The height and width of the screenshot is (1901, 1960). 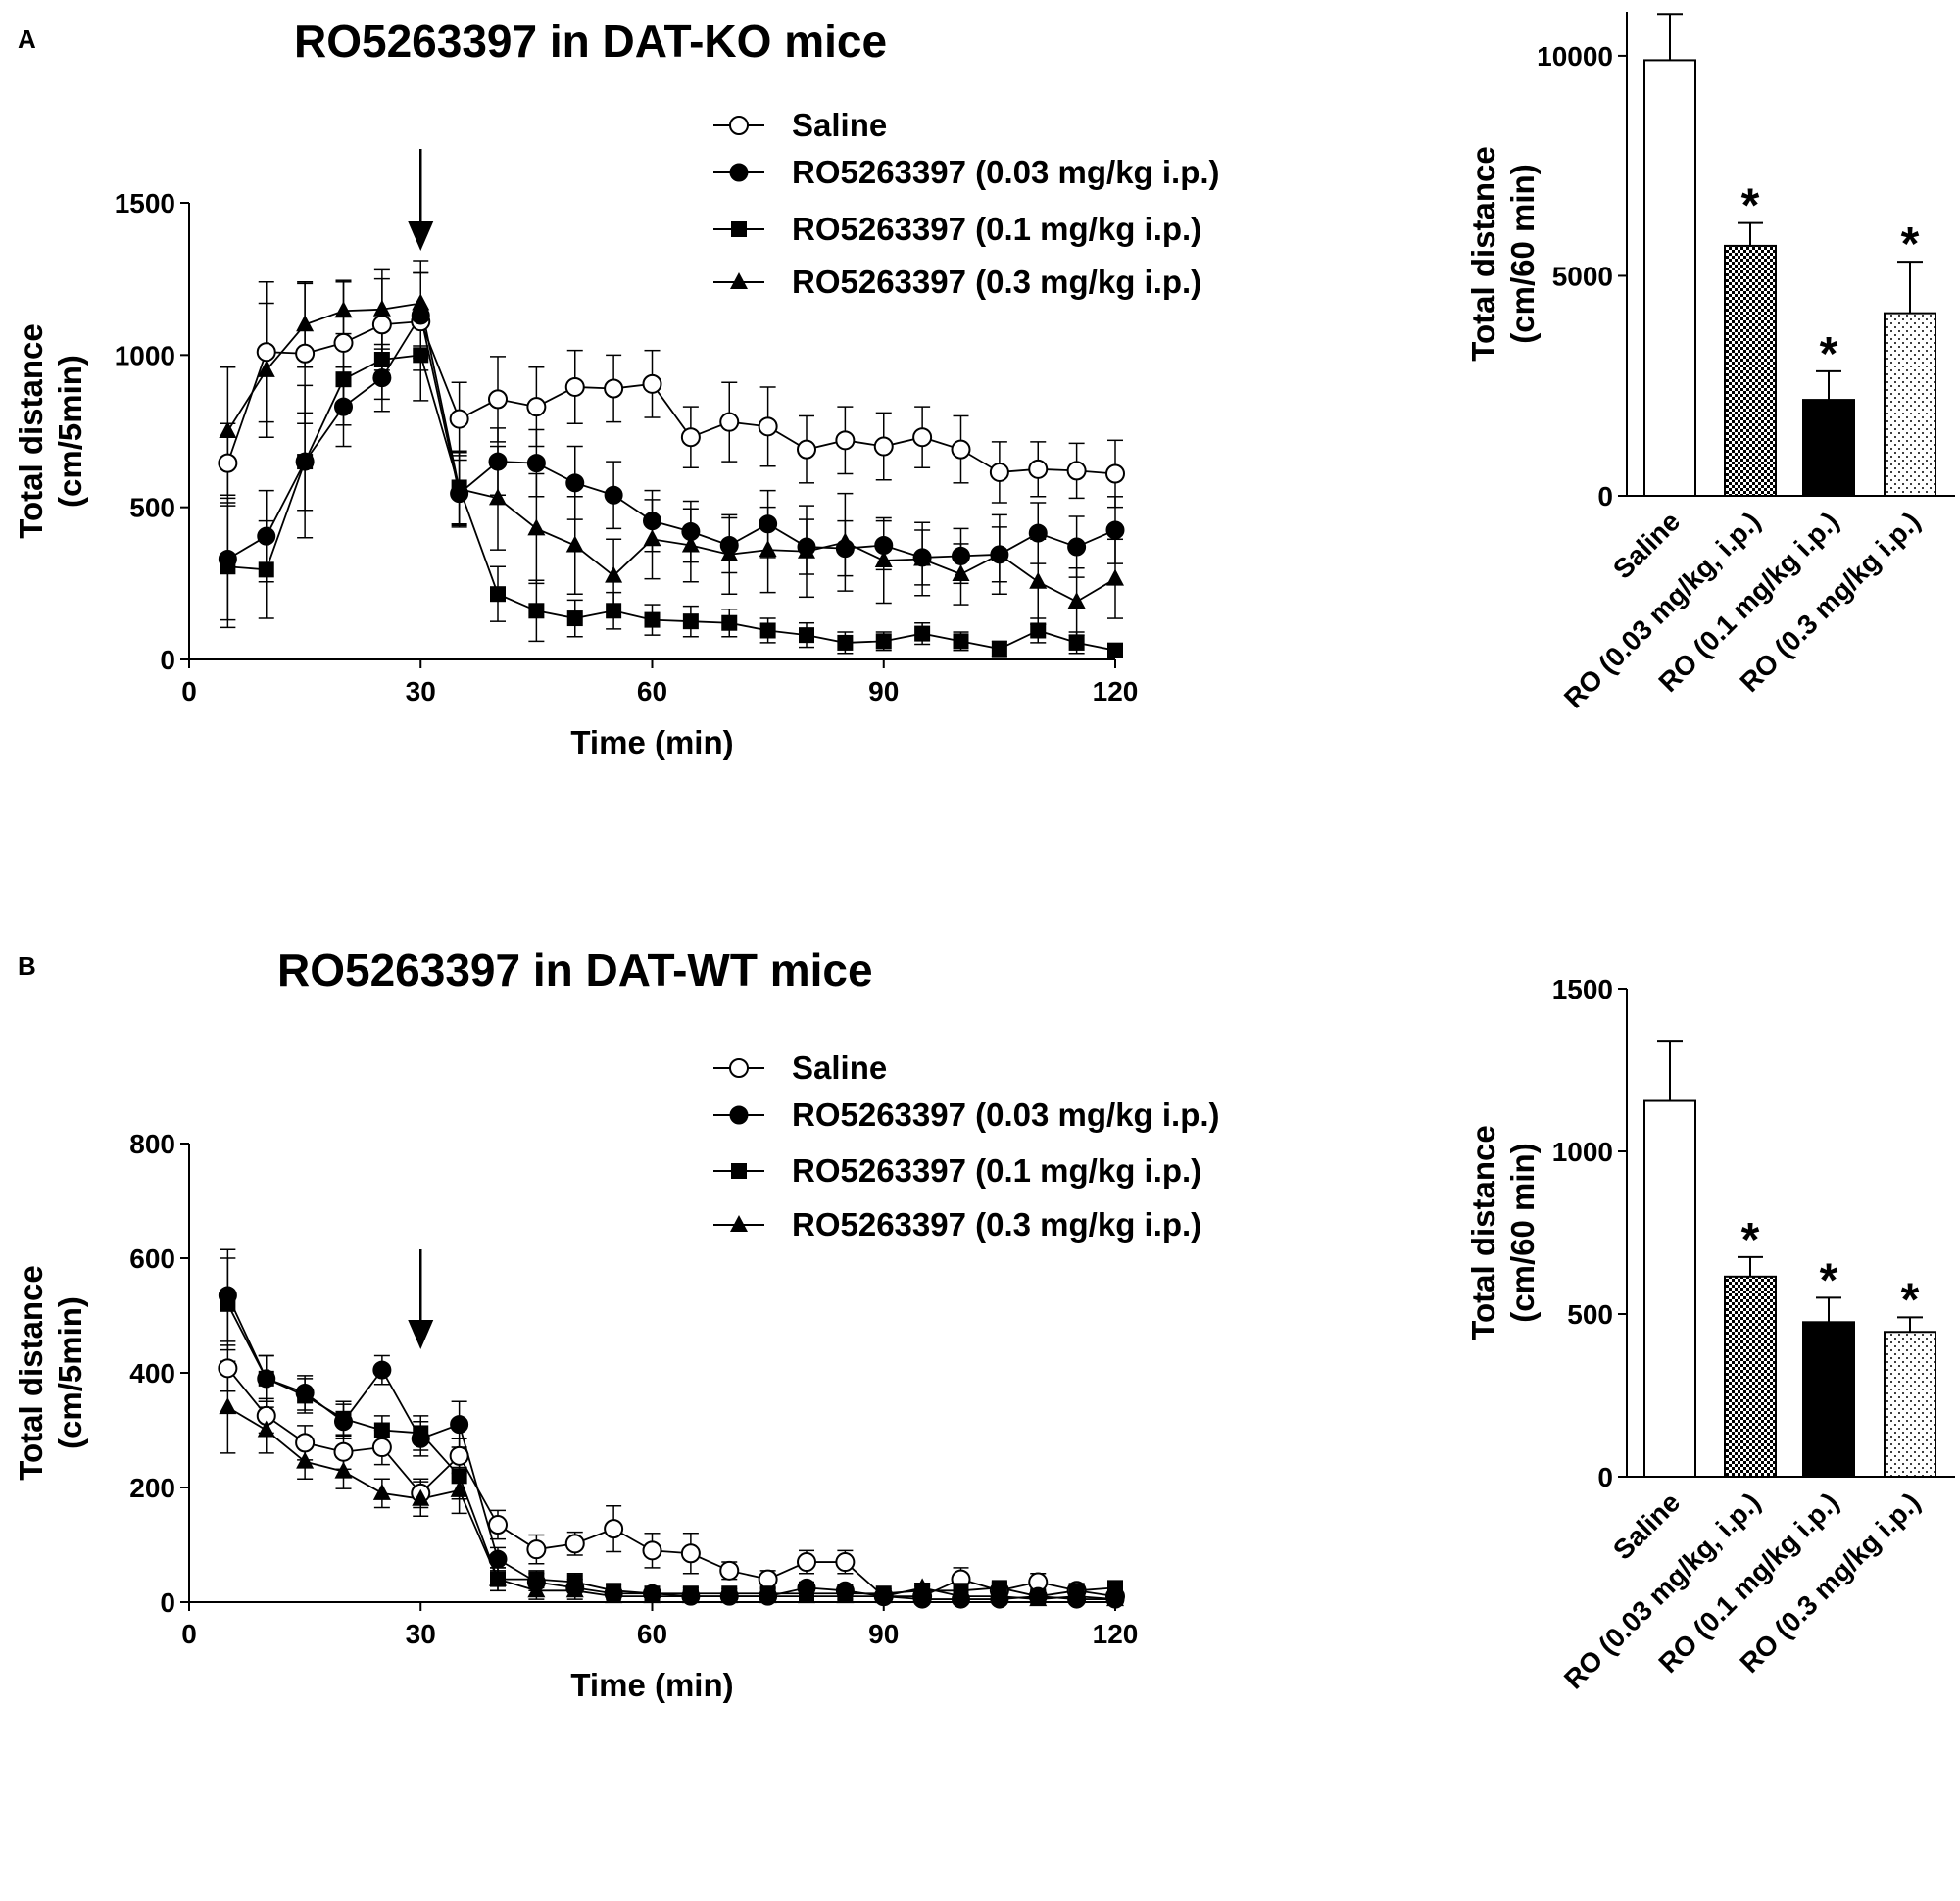 I want to click on y-tick-label: 800, so click(x=152, y=1144).